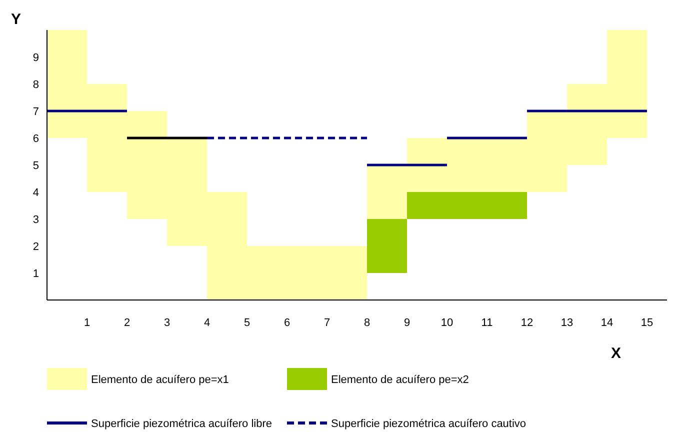 The image size is (676, 432). I want to click on x-tick-label: 13, so click(567, 323).